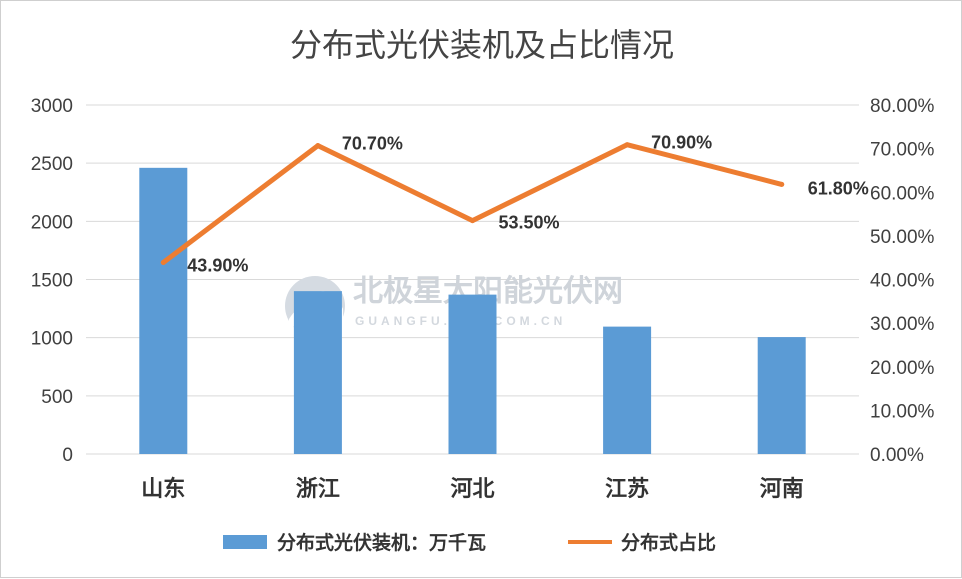  Describe the element at coordinates (163, 489) in the screenshot. I see `category-label: 山东` at that location.